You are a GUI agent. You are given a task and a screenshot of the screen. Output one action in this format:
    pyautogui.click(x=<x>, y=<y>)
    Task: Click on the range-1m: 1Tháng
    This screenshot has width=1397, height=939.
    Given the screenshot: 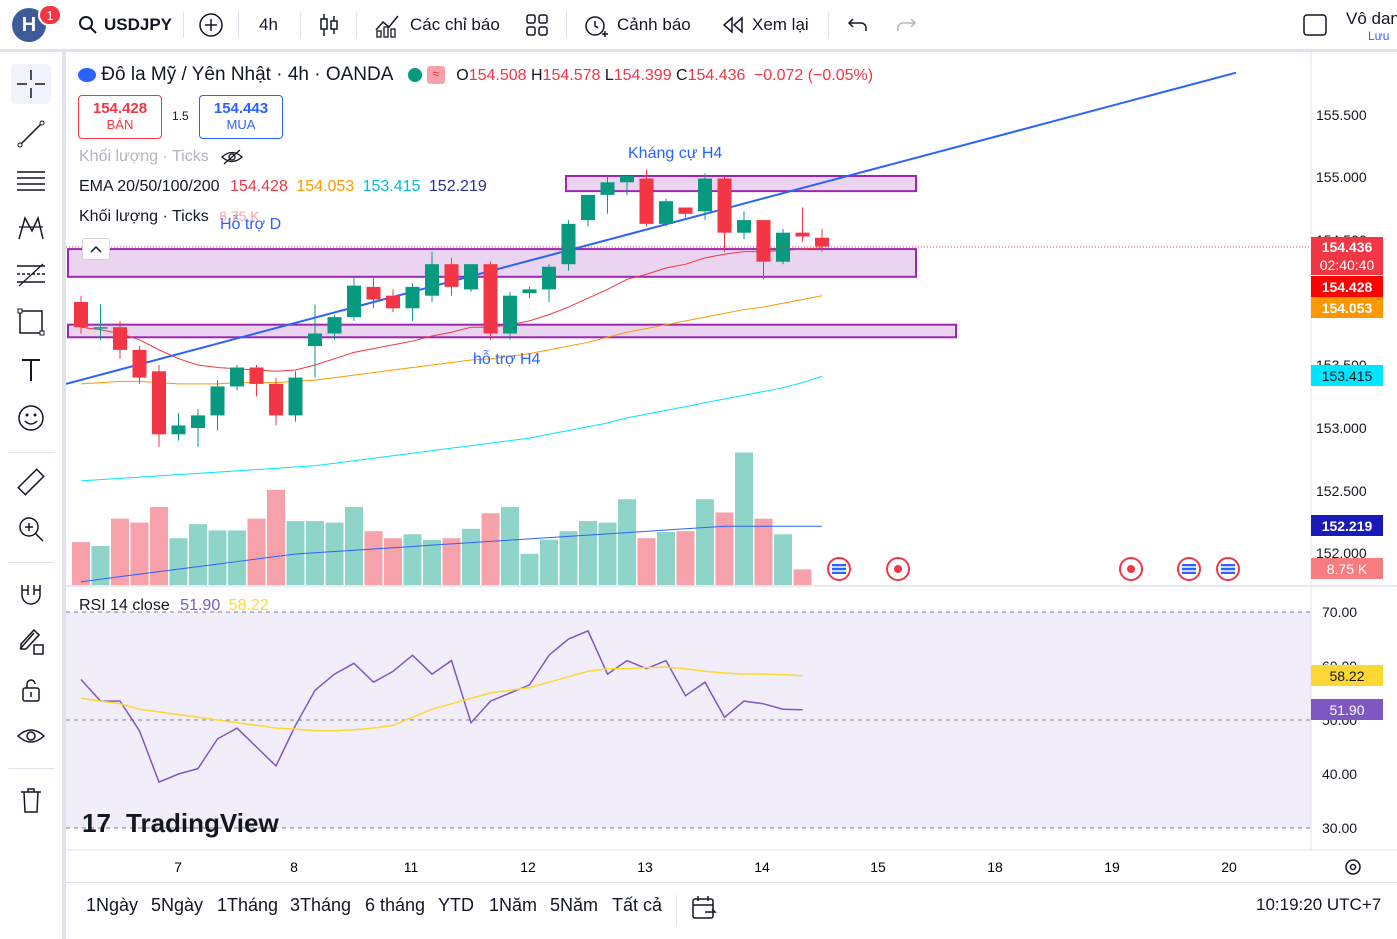 What is the action you would take?
    pyautogui.click(x=248, y=905)
    